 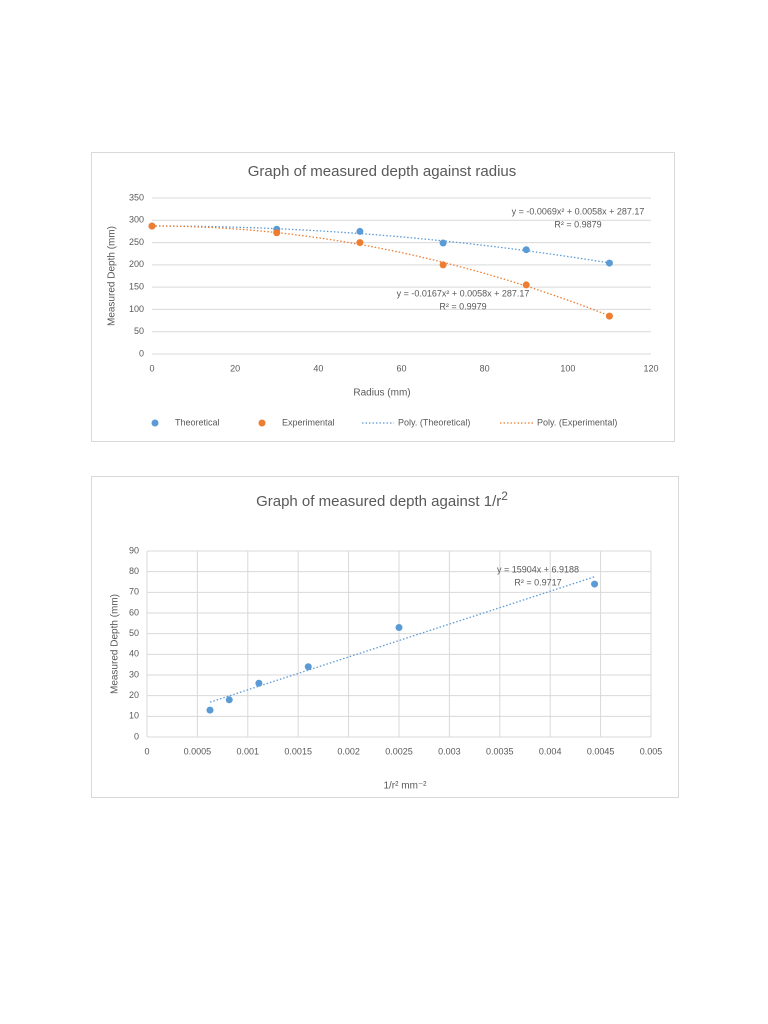 I want to click on trendline-equation: y = 15904x + 6.9188, so click(x=538, y=569).